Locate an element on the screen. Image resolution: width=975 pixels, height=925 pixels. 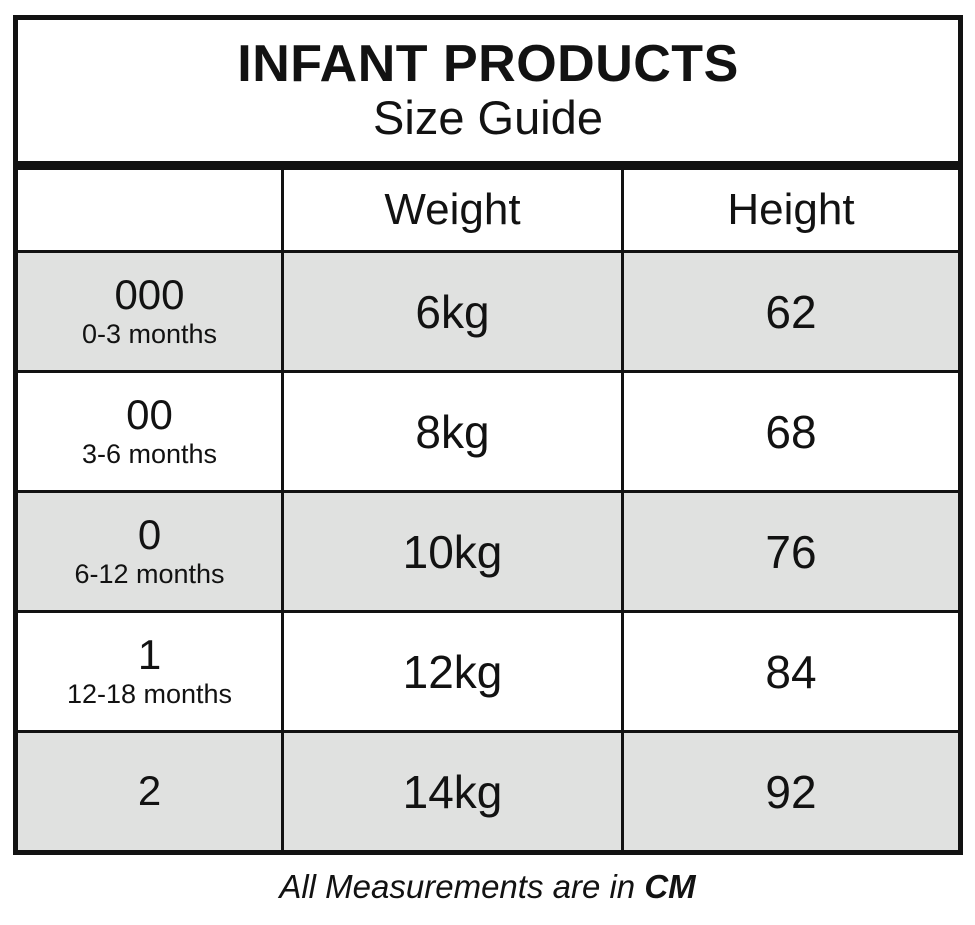
table-row-1: 1 12-18 months 12kg 84 is located at coordinates (488, 673).